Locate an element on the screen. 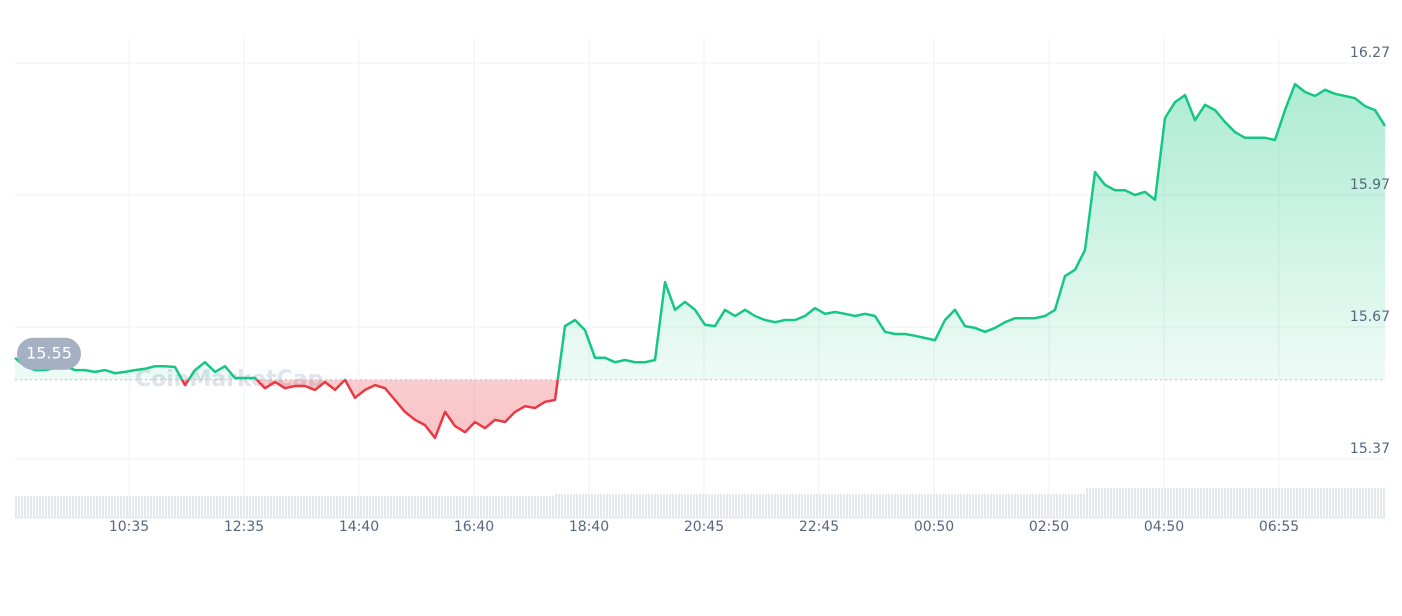  x-tick-label: 22:45 is located at coordinates (819, 527).